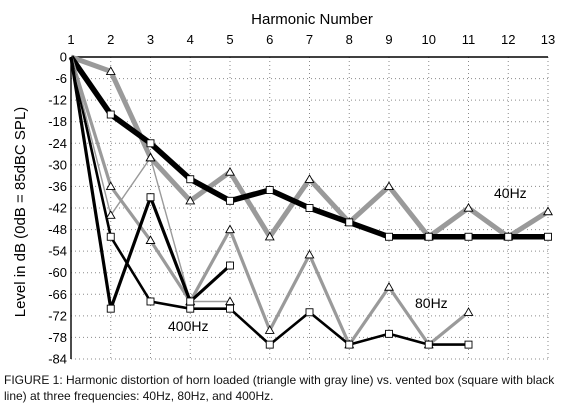  I want to click on x-tick-label: 4, so click(190, 39).